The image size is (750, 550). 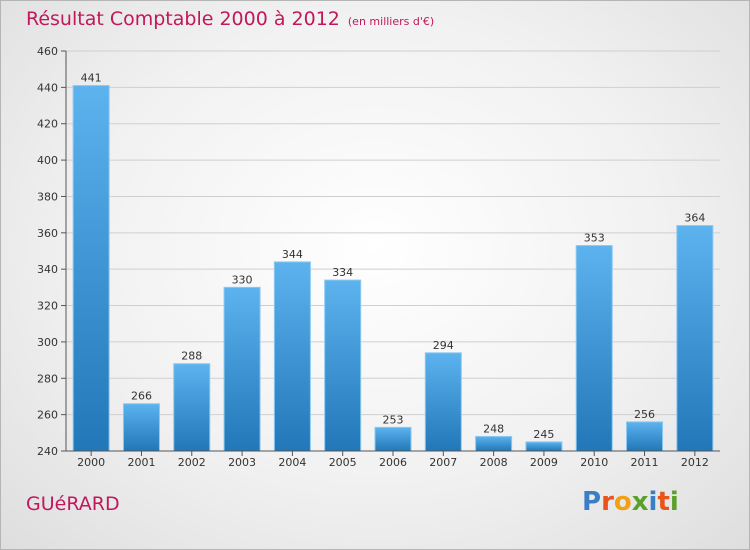 I want to click on bar-2007, so click(x=443, y=402).